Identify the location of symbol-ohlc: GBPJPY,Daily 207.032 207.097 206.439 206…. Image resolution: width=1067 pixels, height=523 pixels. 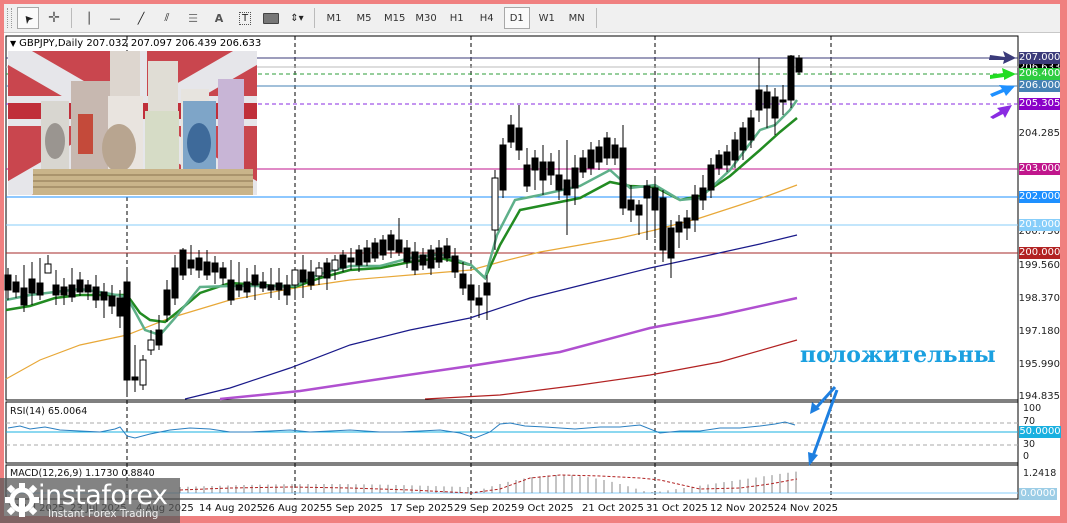
(140, 43).